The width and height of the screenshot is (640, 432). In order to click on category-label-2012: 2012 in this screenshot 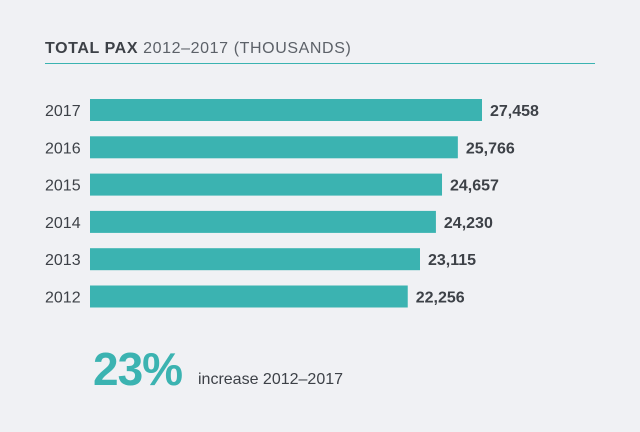, I will do `click(63, 298)`.